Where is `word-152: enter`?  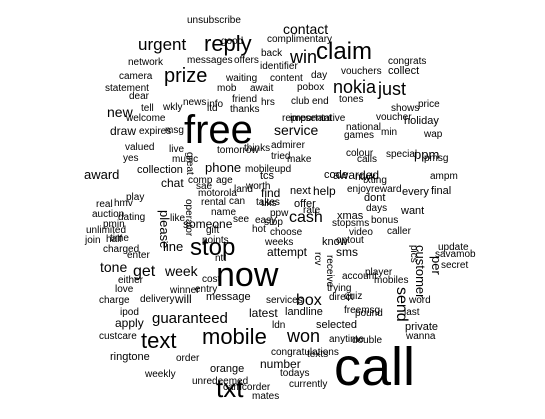
word-152: enter is located at coordinates (138, 255).